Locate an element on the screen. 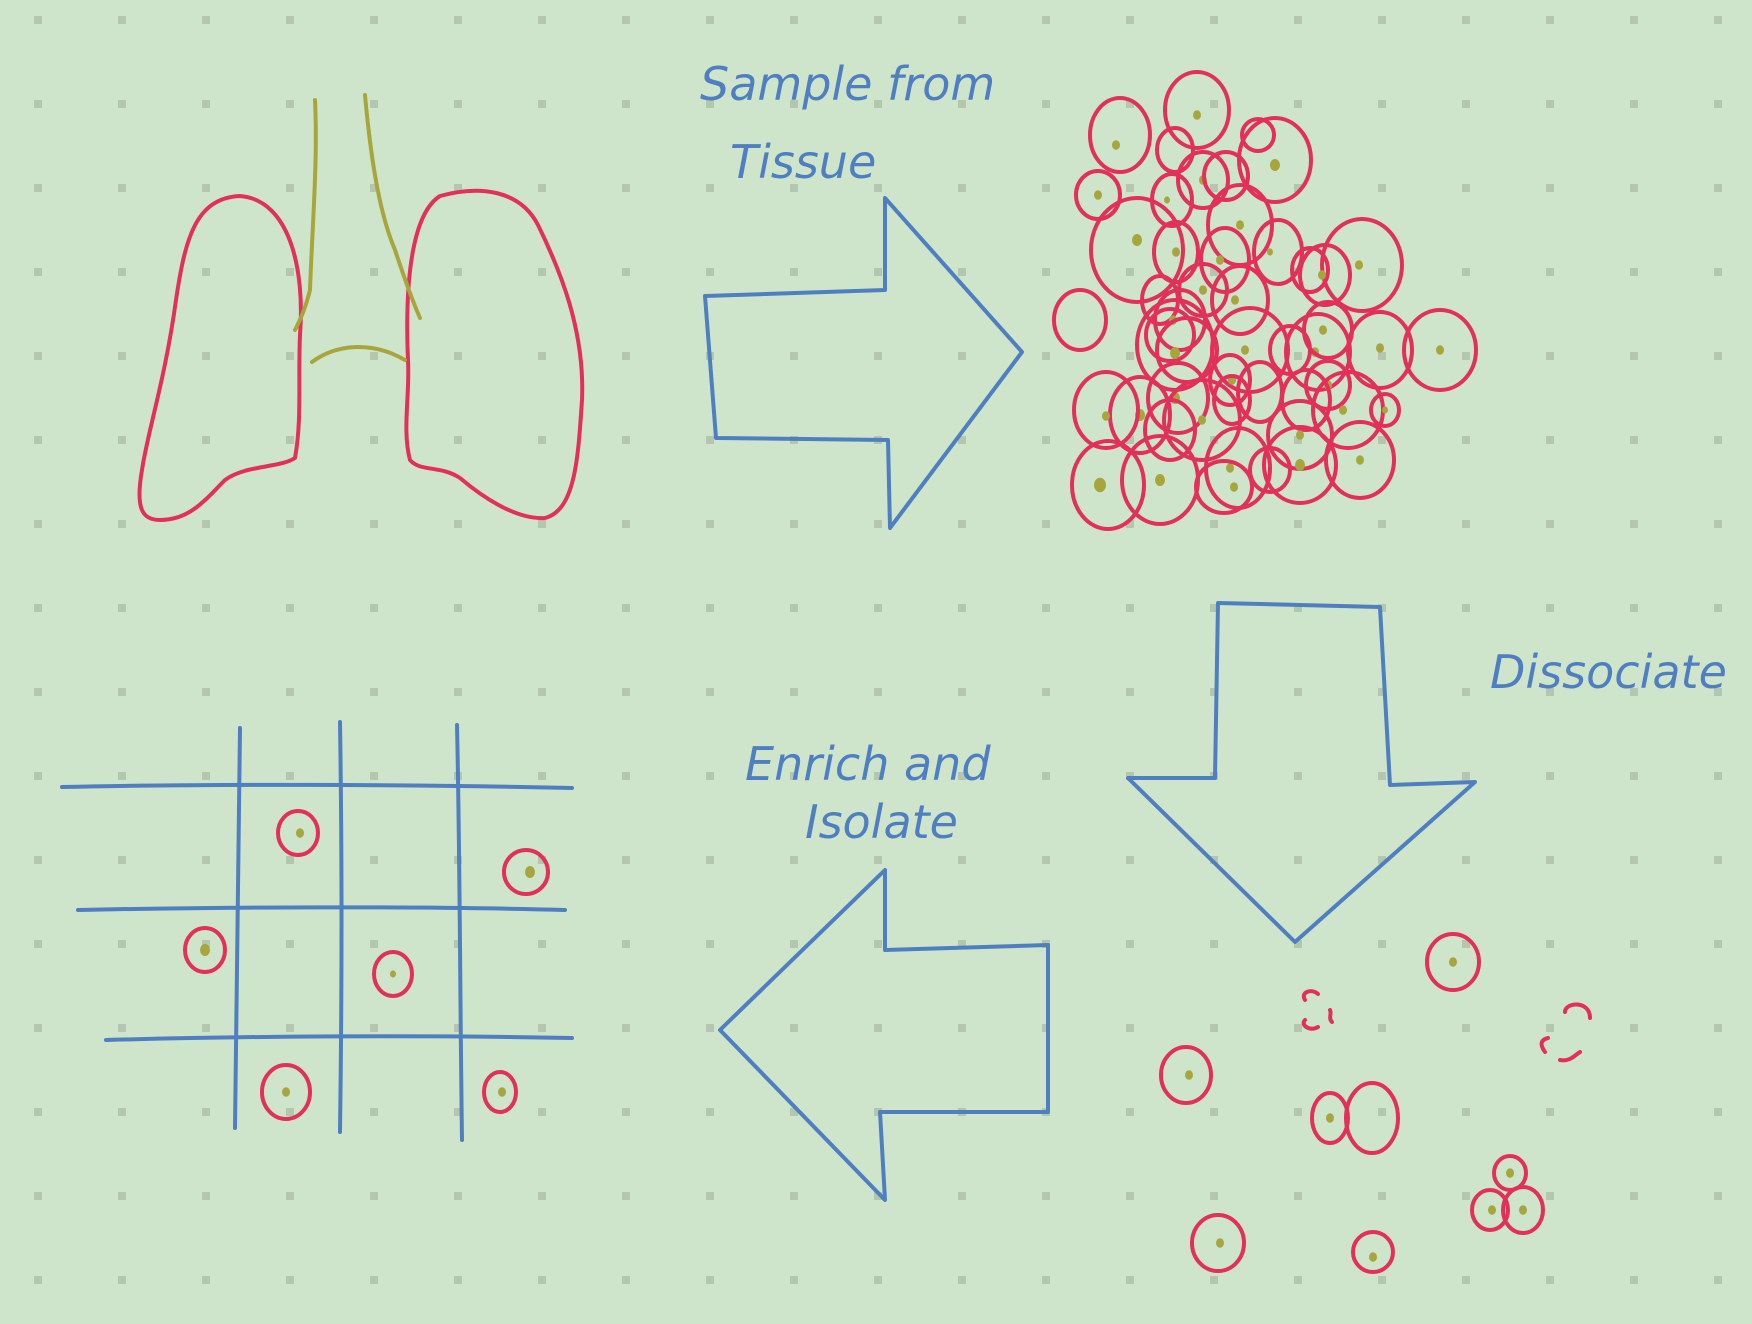 This screenshot has height=1324, width=1752. arrow-sample-from-tissue is located at coordinates (863, 363).